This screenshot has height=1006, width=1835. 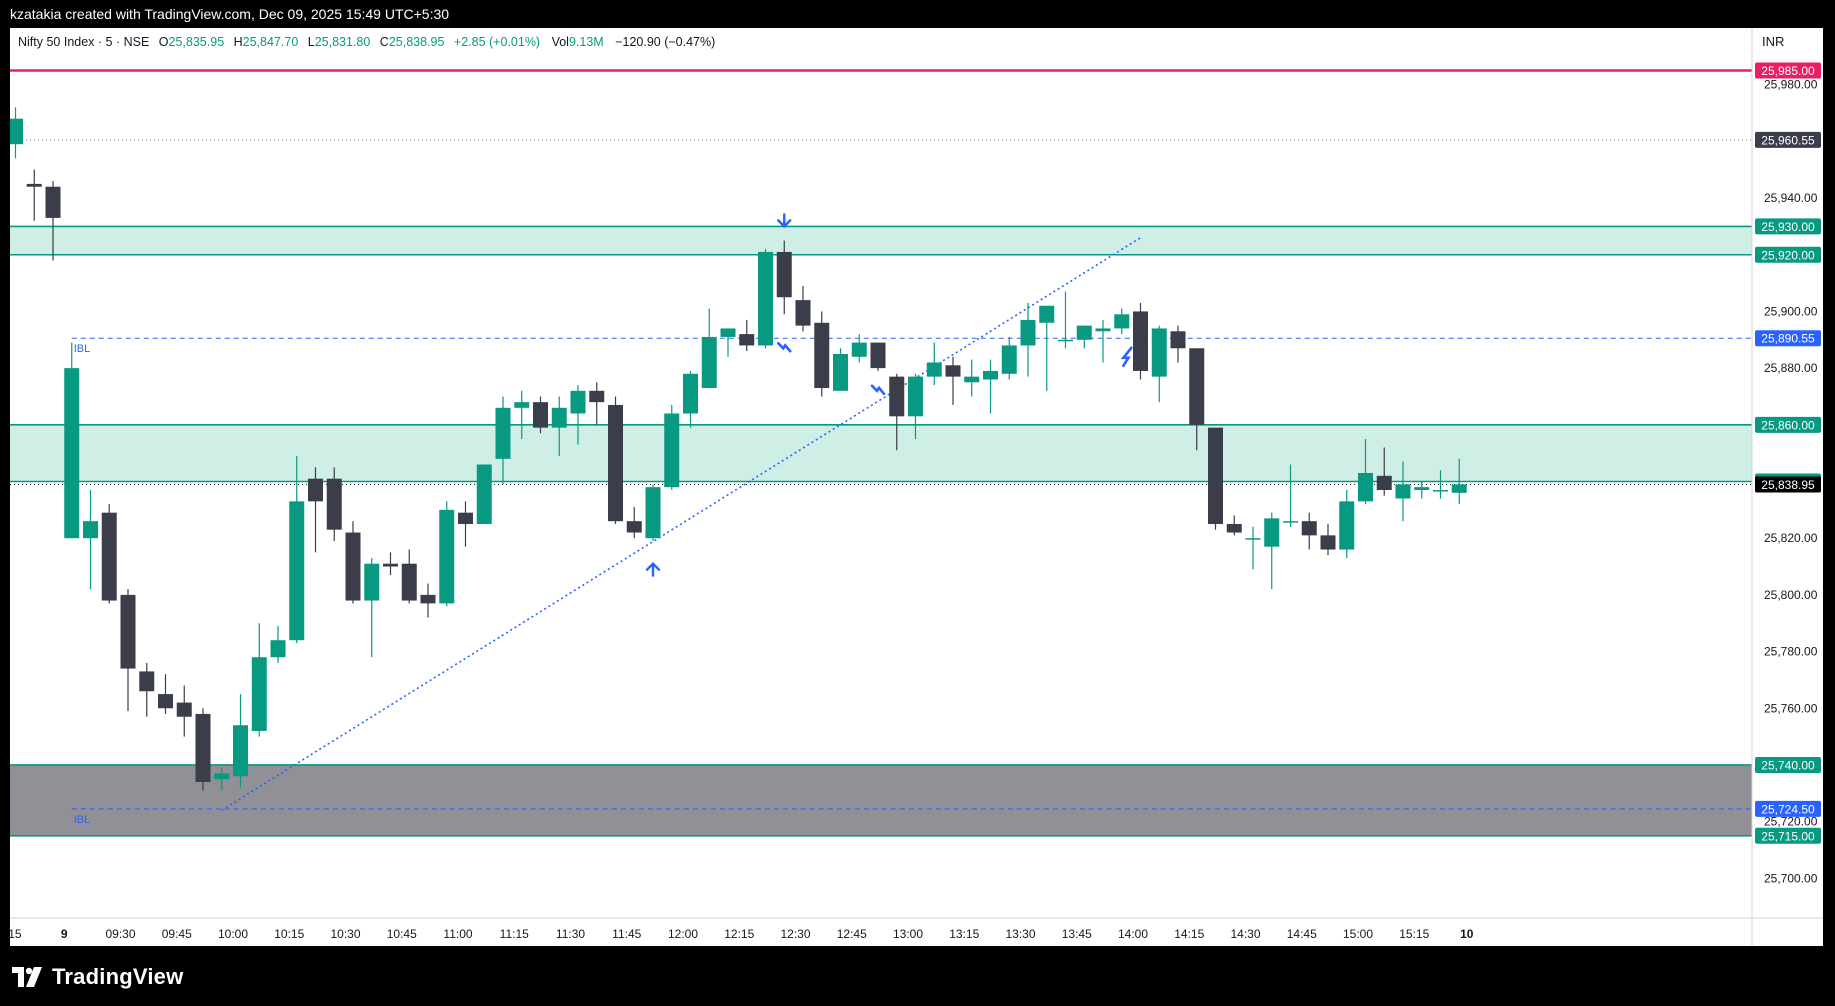 What do you see at coordinates (1133, 934) in the screenshot?
I see `x-tick-label: 14:00` at bounding box center [1133, 934].